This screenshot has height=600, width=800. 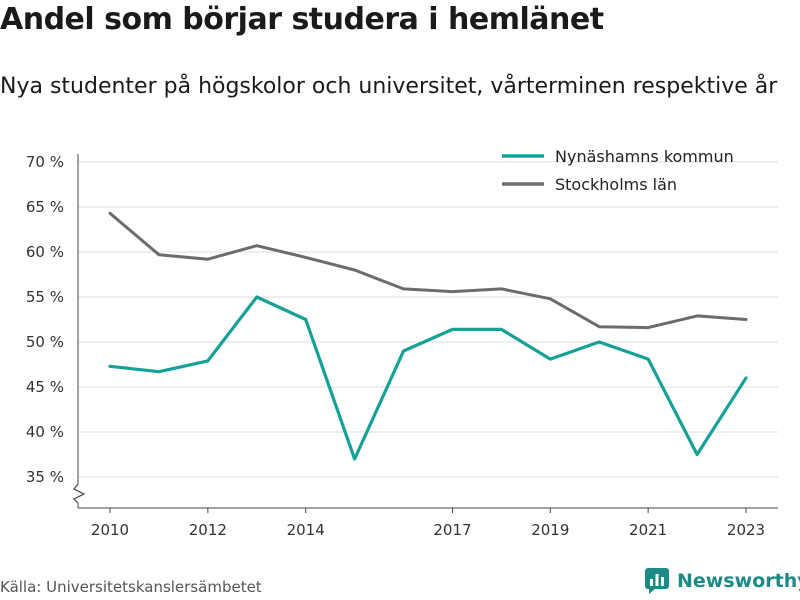 What do you see at coordinates (131, 587) in the screenshot?
I see `source-note: Källa: Universitetskanslersämbetet` at bounding box center [131, 587].